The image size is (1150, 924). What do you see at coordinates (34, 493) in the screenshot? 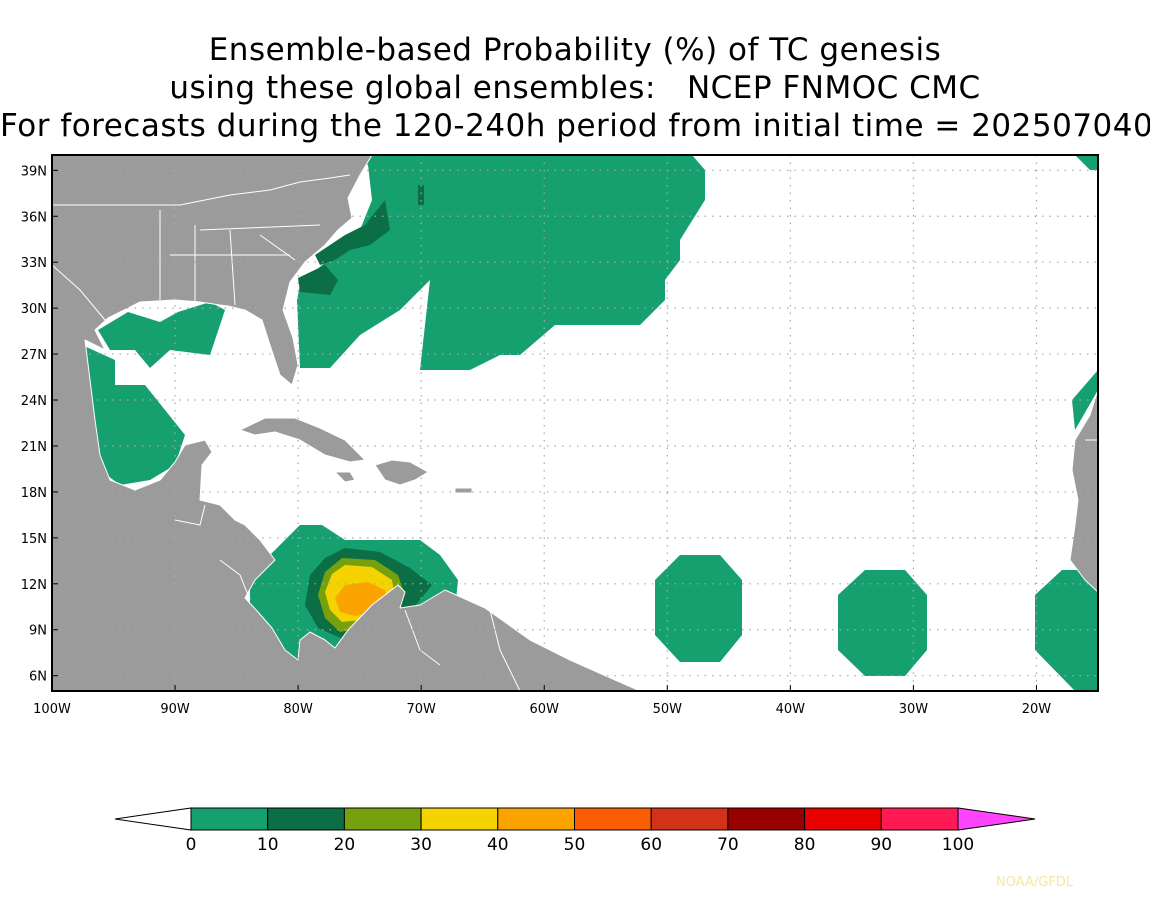
I see `lat-label-18N: 18N` at bounding box center [34, 493].